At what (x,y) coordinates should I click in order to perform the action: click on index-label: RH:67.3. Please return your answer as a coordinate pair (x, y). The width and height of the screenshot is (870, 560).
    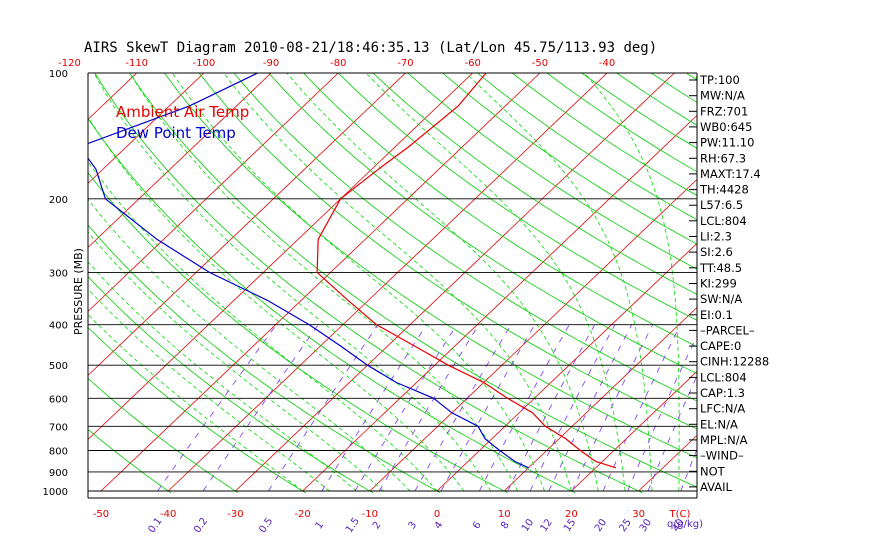
    Looking at the image, I should click on (723, 158).